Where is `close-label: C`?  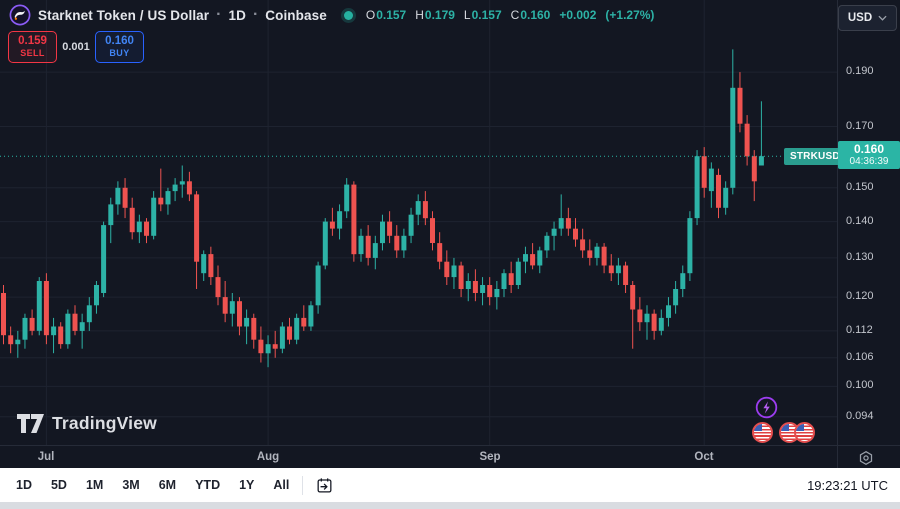 close-label: C is located at coordinates (515, 15).